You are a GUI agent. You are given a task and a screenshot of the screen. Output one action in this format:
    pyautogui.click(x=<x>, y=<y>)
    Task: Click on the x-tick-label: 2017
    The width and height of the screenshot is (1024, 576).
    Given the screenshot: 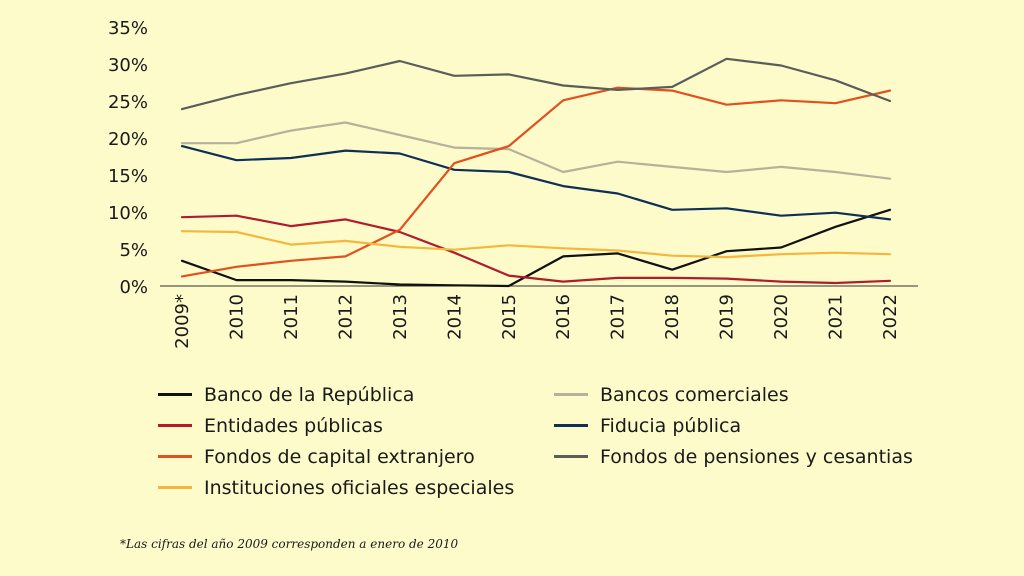 What is the action you would take?
    pyautogui.click(x=618, y=317)
    